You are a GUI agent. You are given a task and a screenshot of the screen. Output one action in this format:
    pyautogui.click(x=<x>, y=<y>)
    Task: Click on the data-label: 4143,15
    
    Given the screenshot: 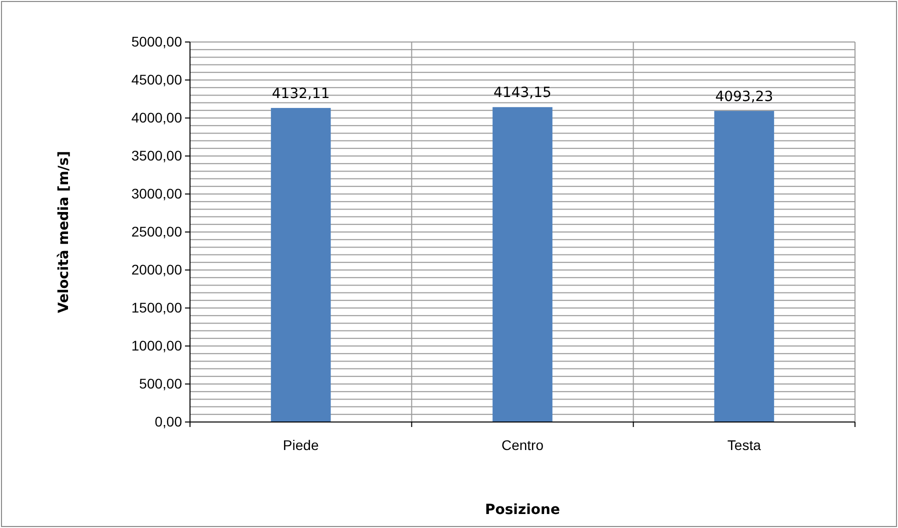 What is the action you would take?
    pyautogui.click(x=523, y=93)
    